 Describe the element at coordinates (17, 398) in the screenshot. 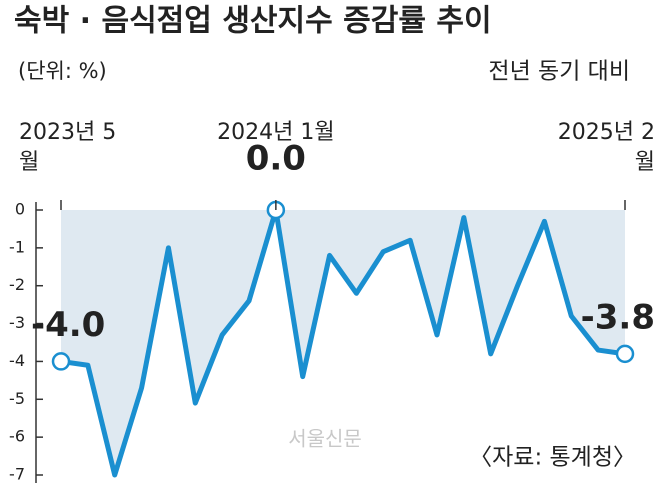

I see `y-tick-label: -5` at that location.